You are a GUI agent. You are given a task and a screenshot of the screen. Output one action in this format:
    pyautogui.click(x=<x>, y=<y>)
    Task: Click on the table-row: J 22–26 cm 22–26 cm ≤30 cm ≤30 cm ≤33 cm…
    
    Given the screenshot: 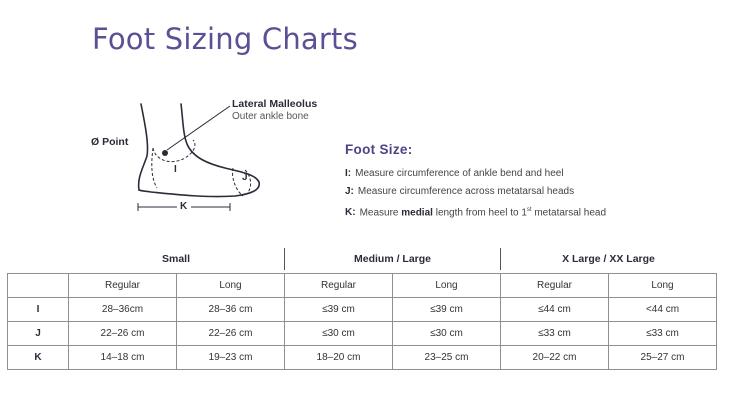 What is the action you would take?
    pyautogui.click(x=362, y=333)
    